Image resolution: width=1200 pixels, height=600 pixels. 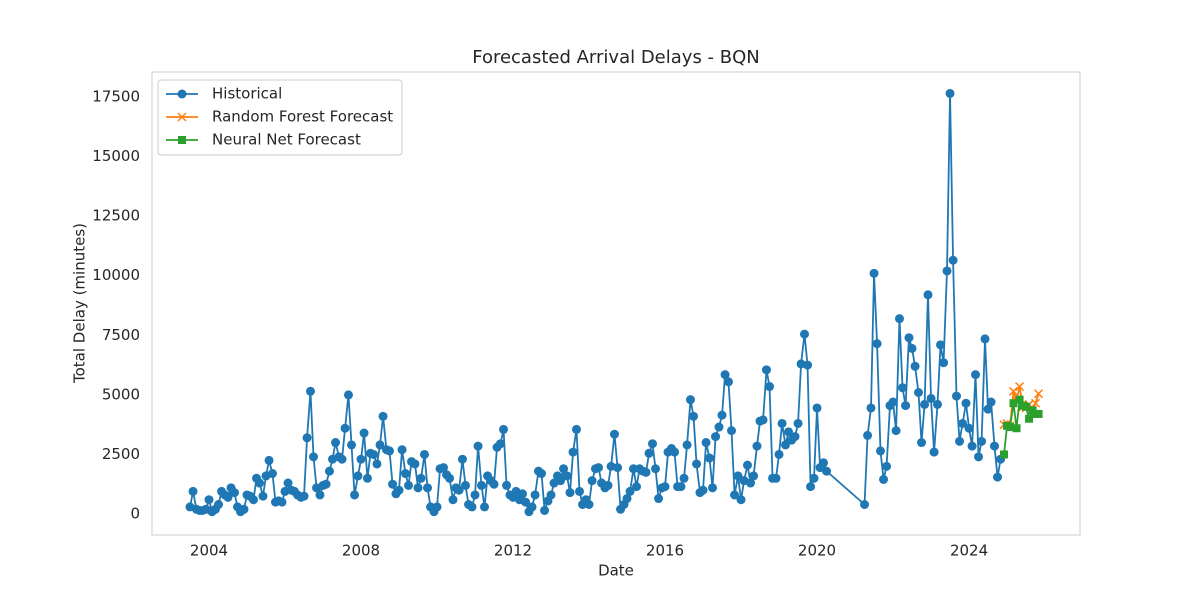 What do you see at coordinates (280, 117) in the screenshot?
I see `legend-frame` at bounding box center [280, 117].